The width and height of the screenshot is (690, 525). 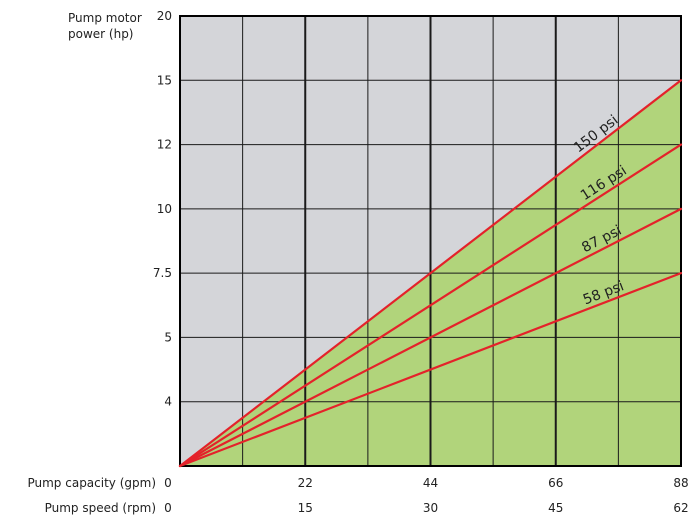 I want to click on x-tick-label-speed: 62, so click(x=680, y=508).